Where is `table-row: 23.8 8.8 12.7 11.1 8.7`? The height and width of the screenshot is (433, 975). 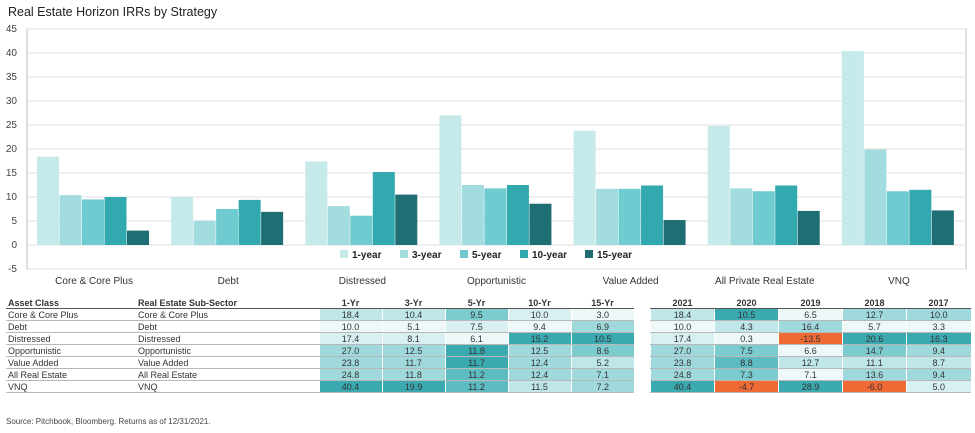
table-row: 23.8 8.8 12.7 11.1 8.7 is located at coordinates (810, 362).